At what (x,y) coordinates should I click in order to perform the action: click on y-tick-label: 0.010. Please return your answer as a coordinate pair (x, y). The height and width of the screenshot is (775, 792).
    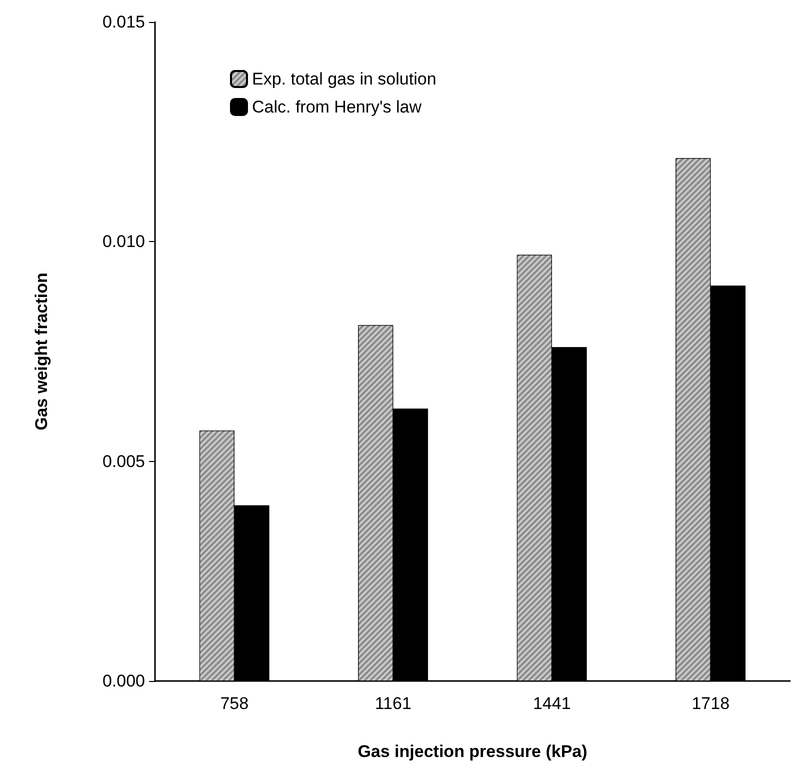
    Looking at the image, I should click on (123, 242).